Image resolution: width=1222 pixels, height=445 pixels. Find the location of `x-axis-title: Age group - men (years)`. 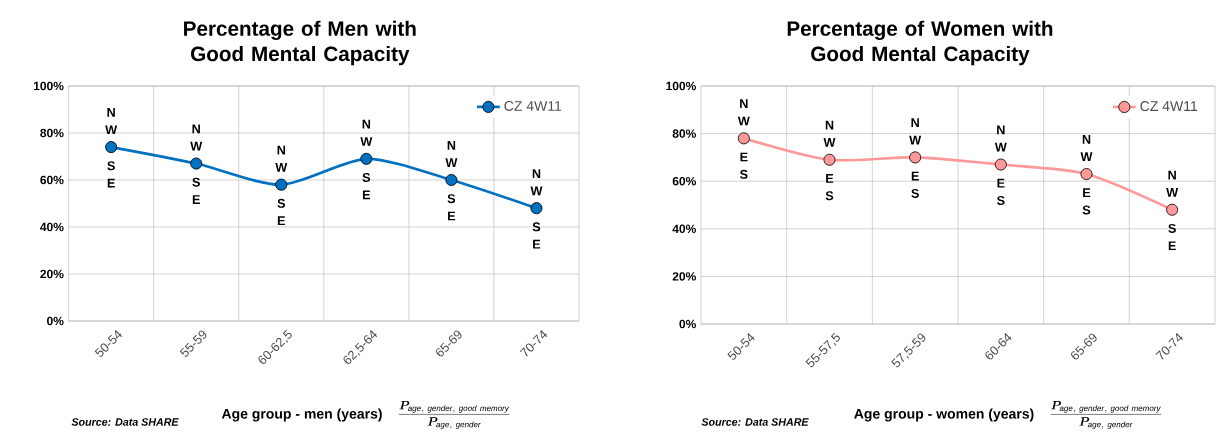

x-axis-title: Age group - men (years) is located at coordinates (301, 415).